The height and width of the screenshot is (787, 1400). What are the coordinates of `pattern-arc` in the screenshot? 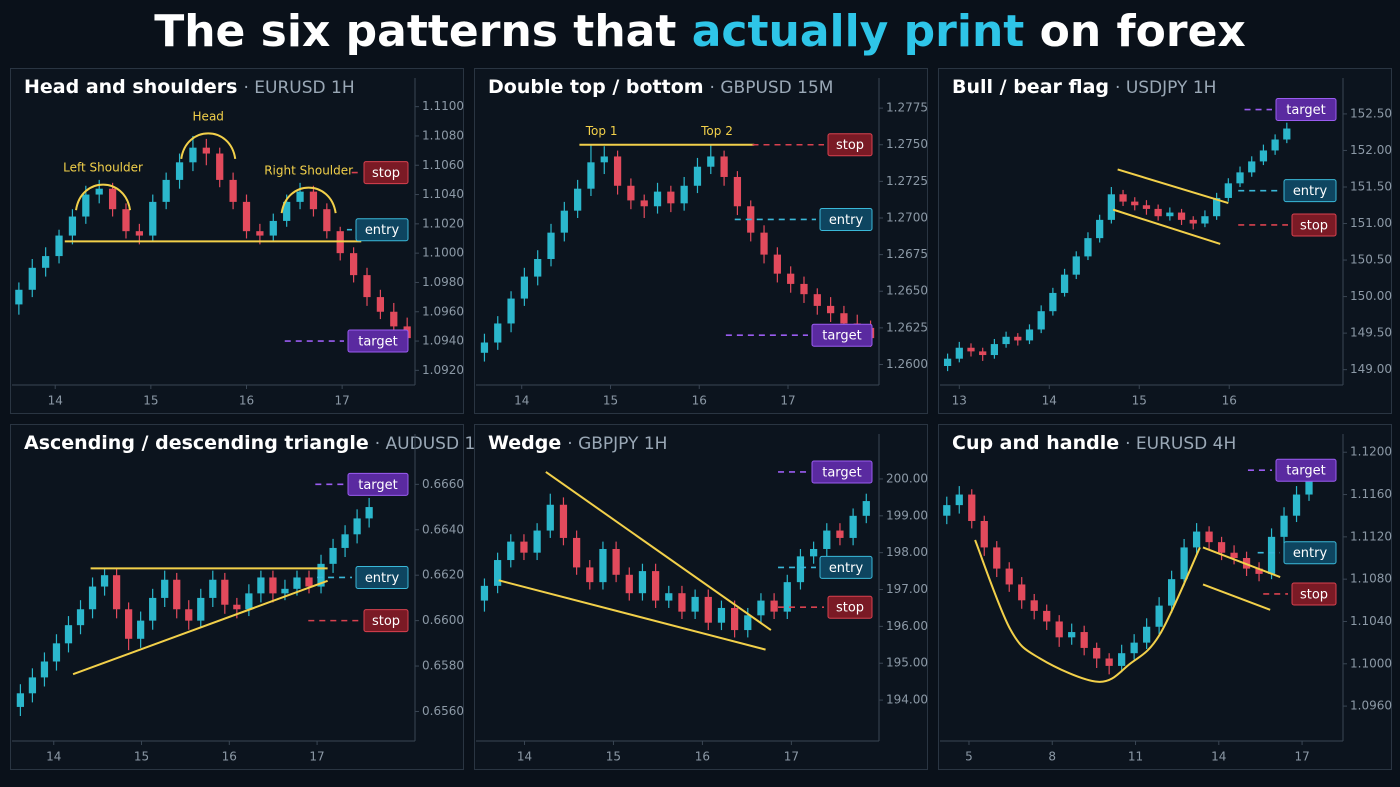 It's located at (208, 146).